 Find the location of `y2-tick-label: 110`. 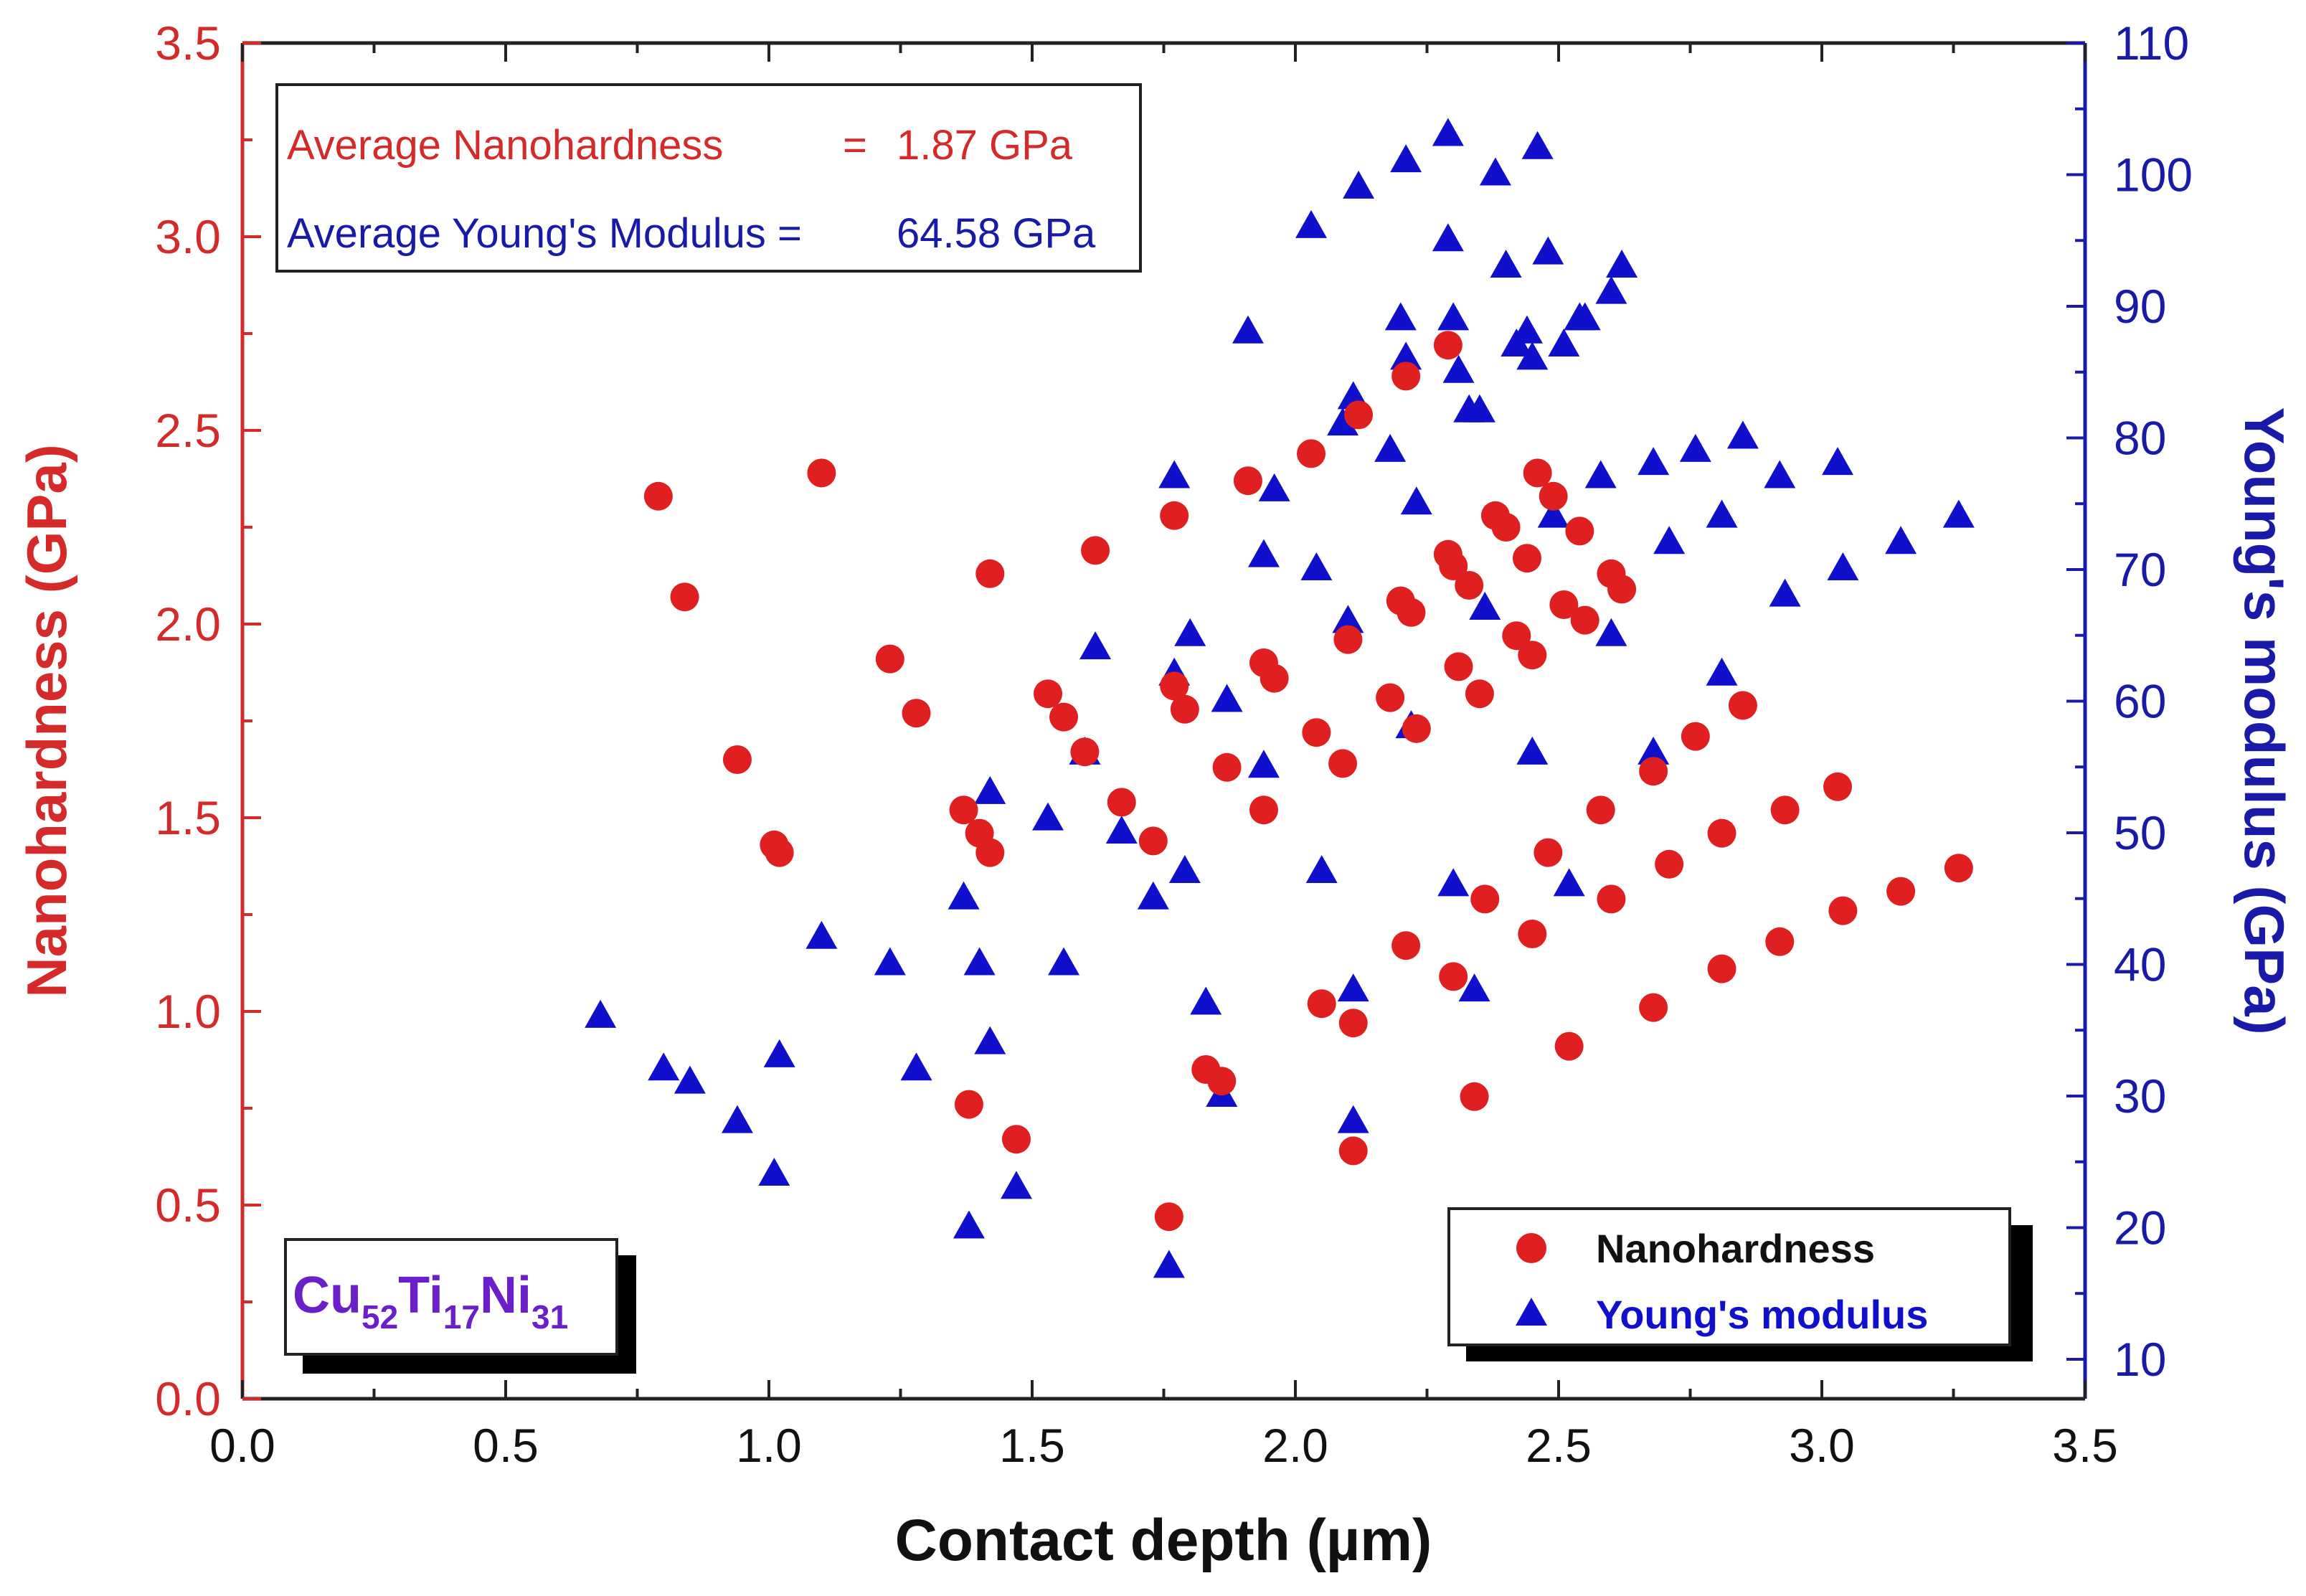

y2-tick-label: 110 is located at coordinates (2151, 43).